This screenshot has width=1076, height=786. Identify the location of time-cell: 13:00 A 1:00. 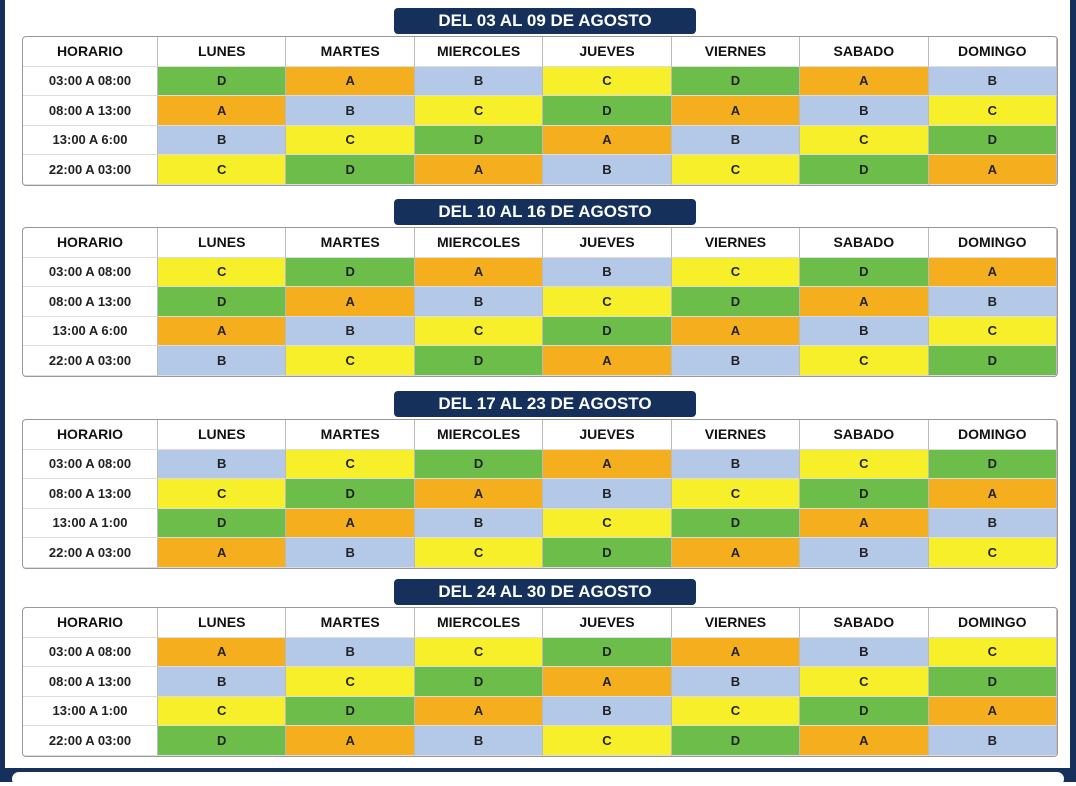
(90, 523).